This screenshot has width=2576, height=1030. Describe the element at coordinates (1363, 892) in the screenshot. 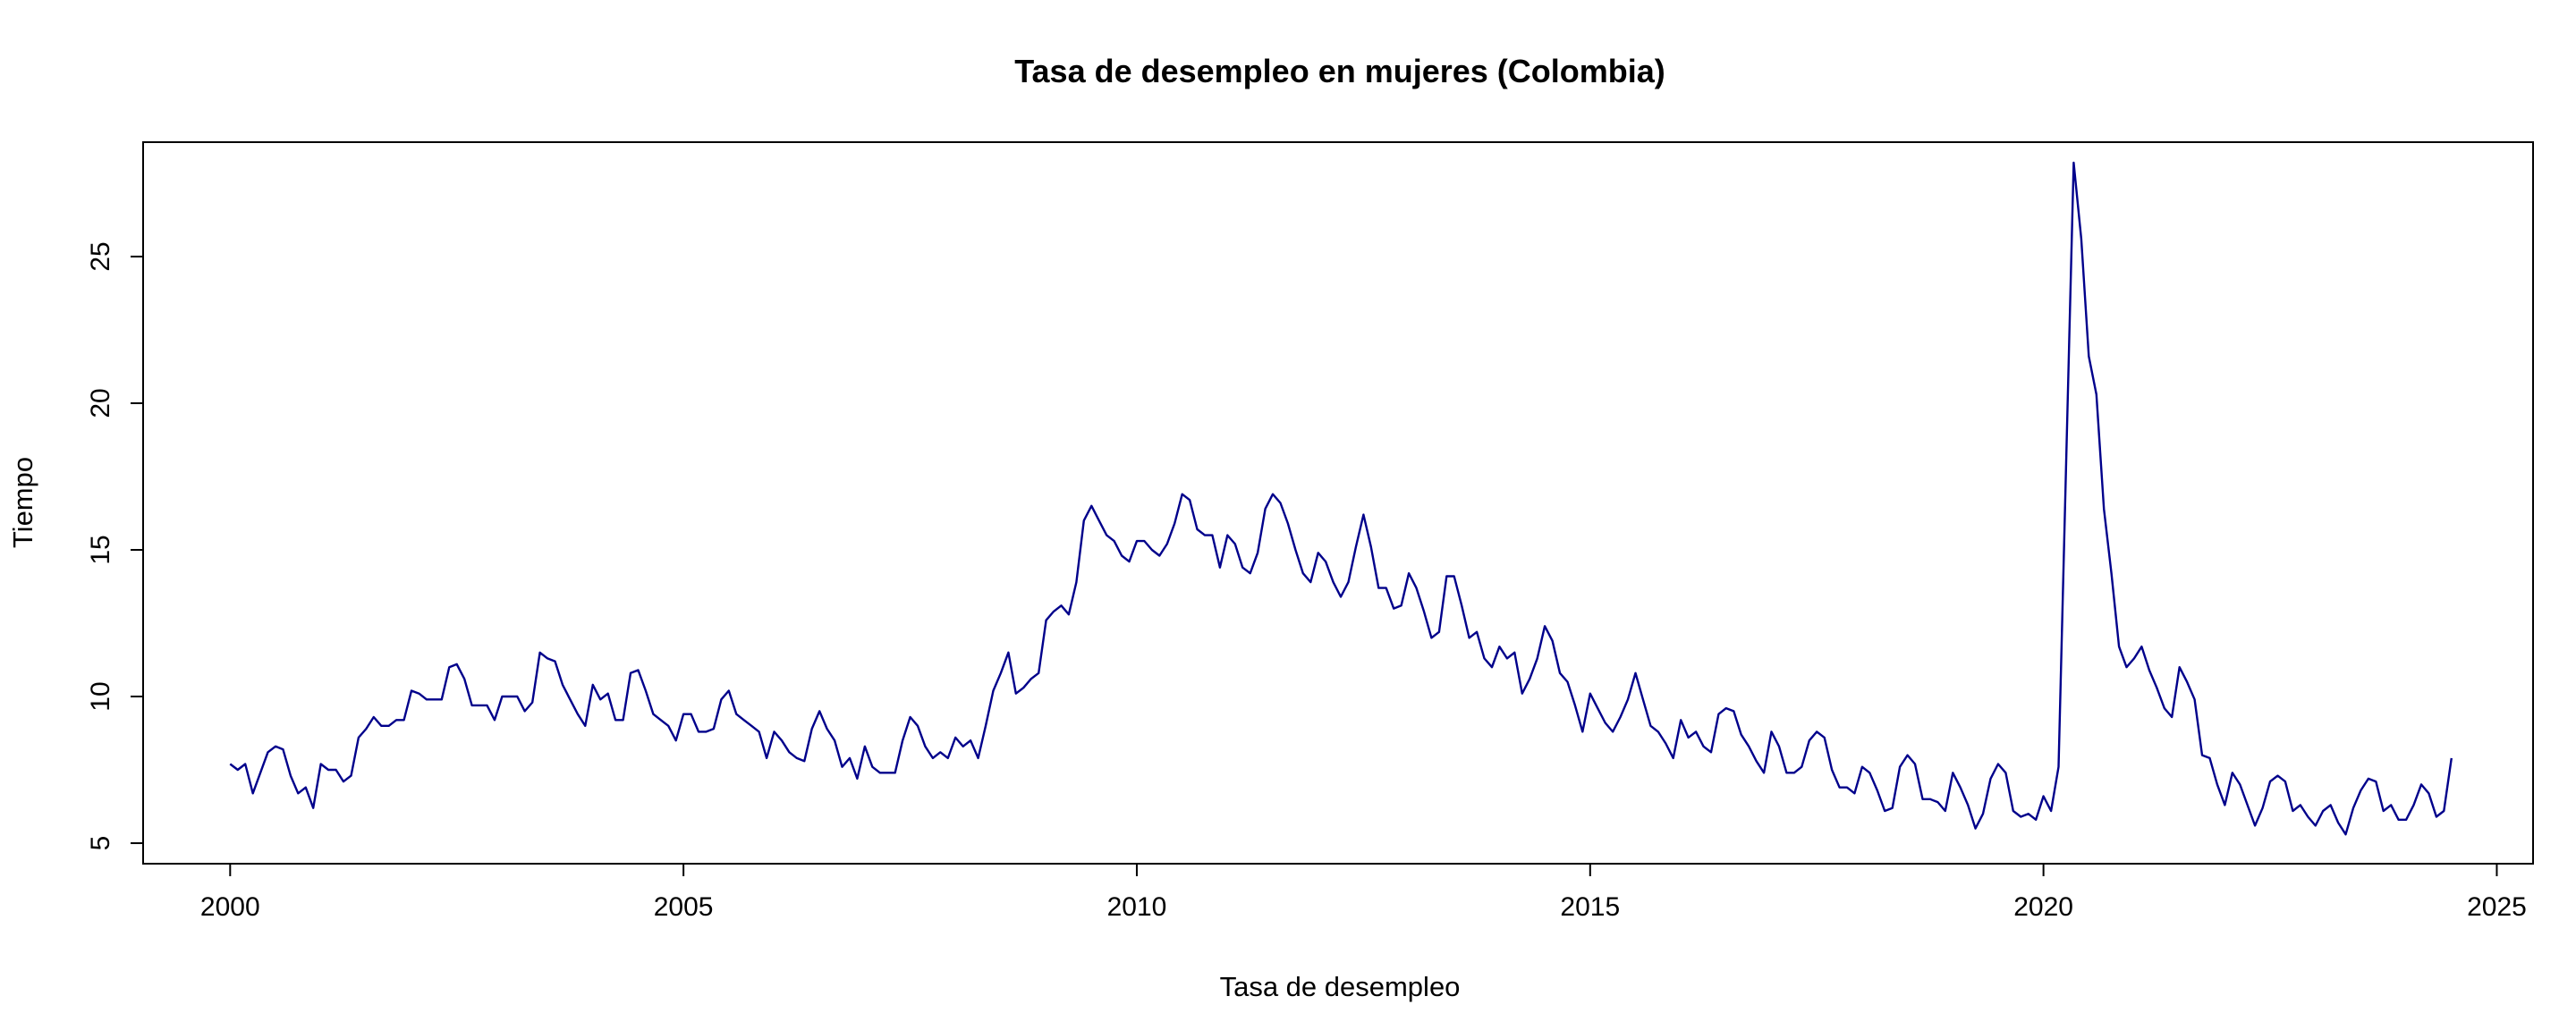

I see `x-axis: 2000 2005 2010 2015 2020 2025` at that location.